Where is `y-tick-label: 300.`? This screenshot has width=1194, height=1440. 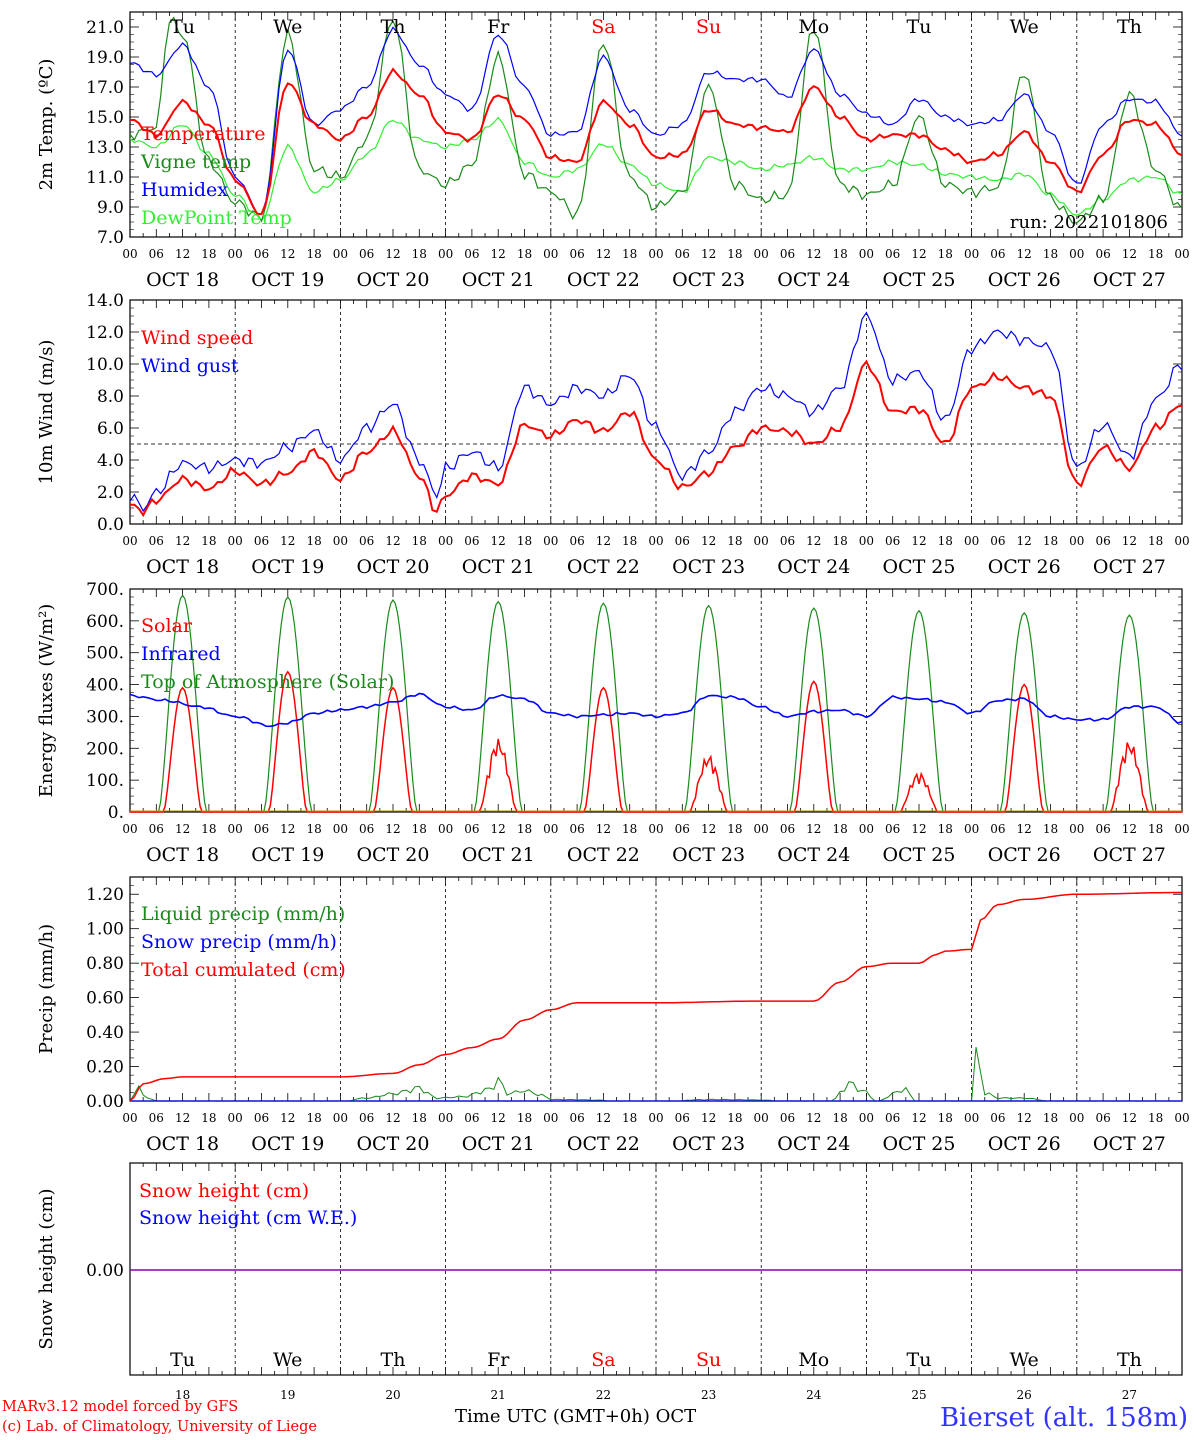
y-tick-label: 300. is located at coordinates (105, 717).